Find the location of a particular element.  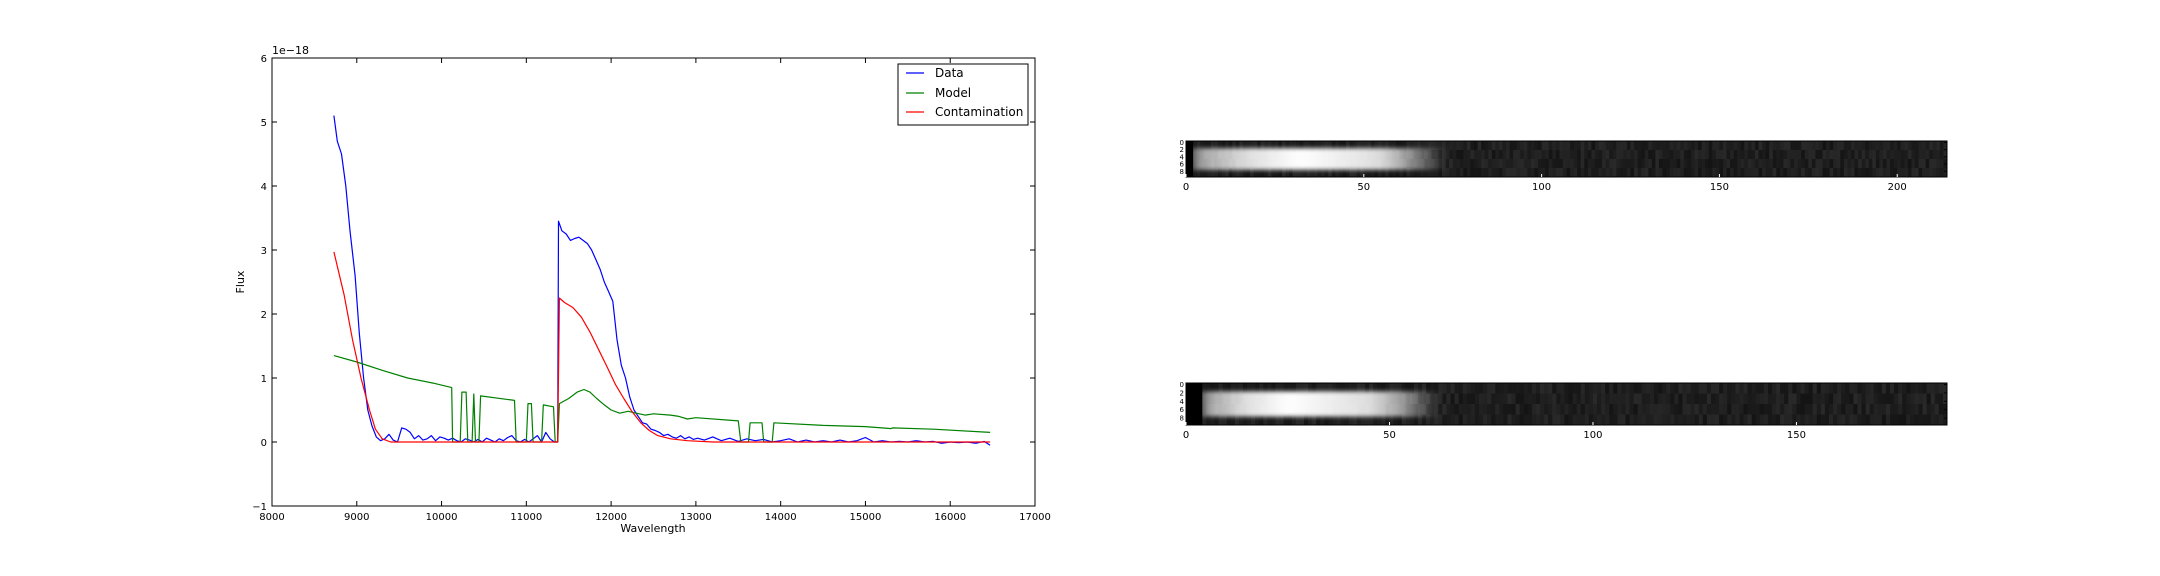

legend-label-data: Data is located at coordinates (949, 73).